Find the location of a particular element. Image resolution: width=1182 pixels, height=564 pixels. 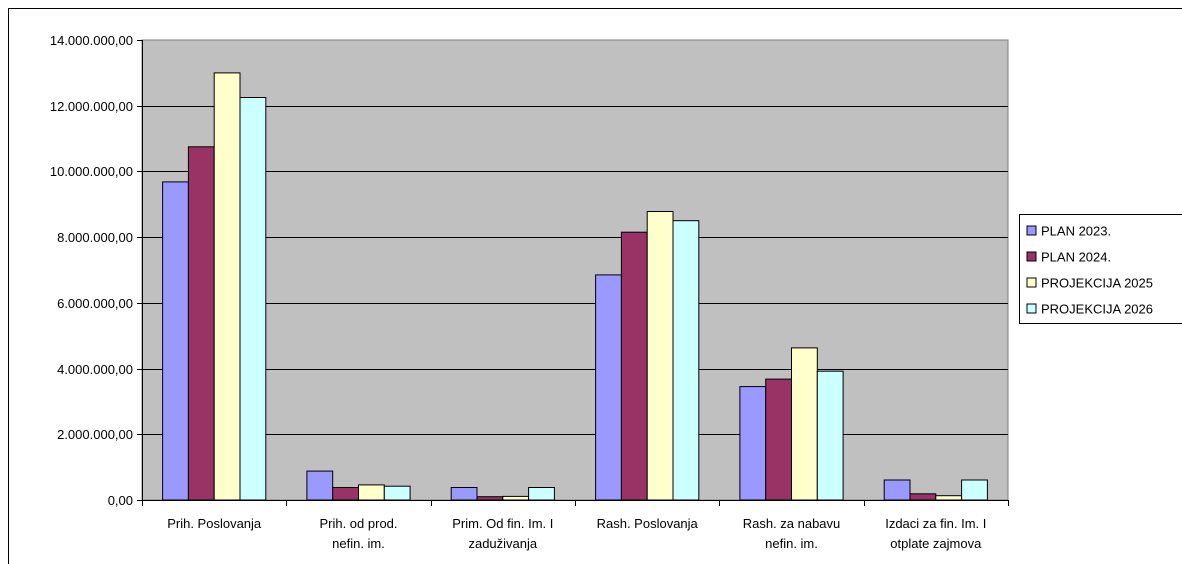

x-tick-label: Prih. Poslovanja is located at coordinates (214, 523).